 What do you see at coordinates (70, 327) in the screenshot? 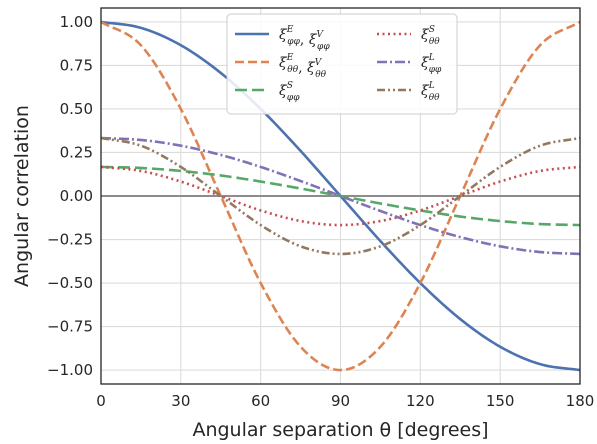
I see `y-tick-label: −0.75` at bounding box center [70, 327].